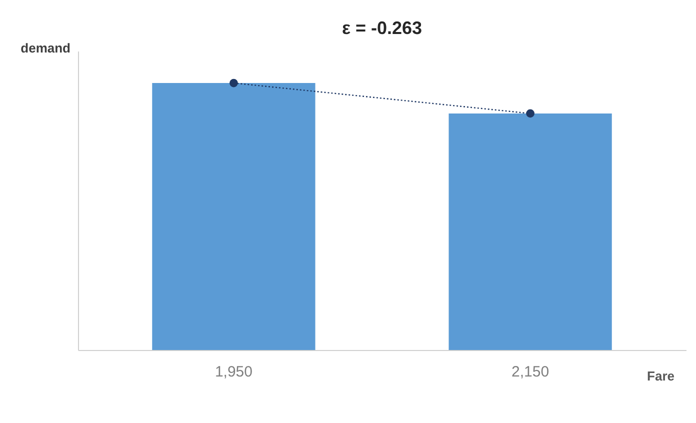 The image size is (696, 423). Describe the element at coordinates (45, 48) in the screenshot. I see `y-axis-title: demand` at that location.